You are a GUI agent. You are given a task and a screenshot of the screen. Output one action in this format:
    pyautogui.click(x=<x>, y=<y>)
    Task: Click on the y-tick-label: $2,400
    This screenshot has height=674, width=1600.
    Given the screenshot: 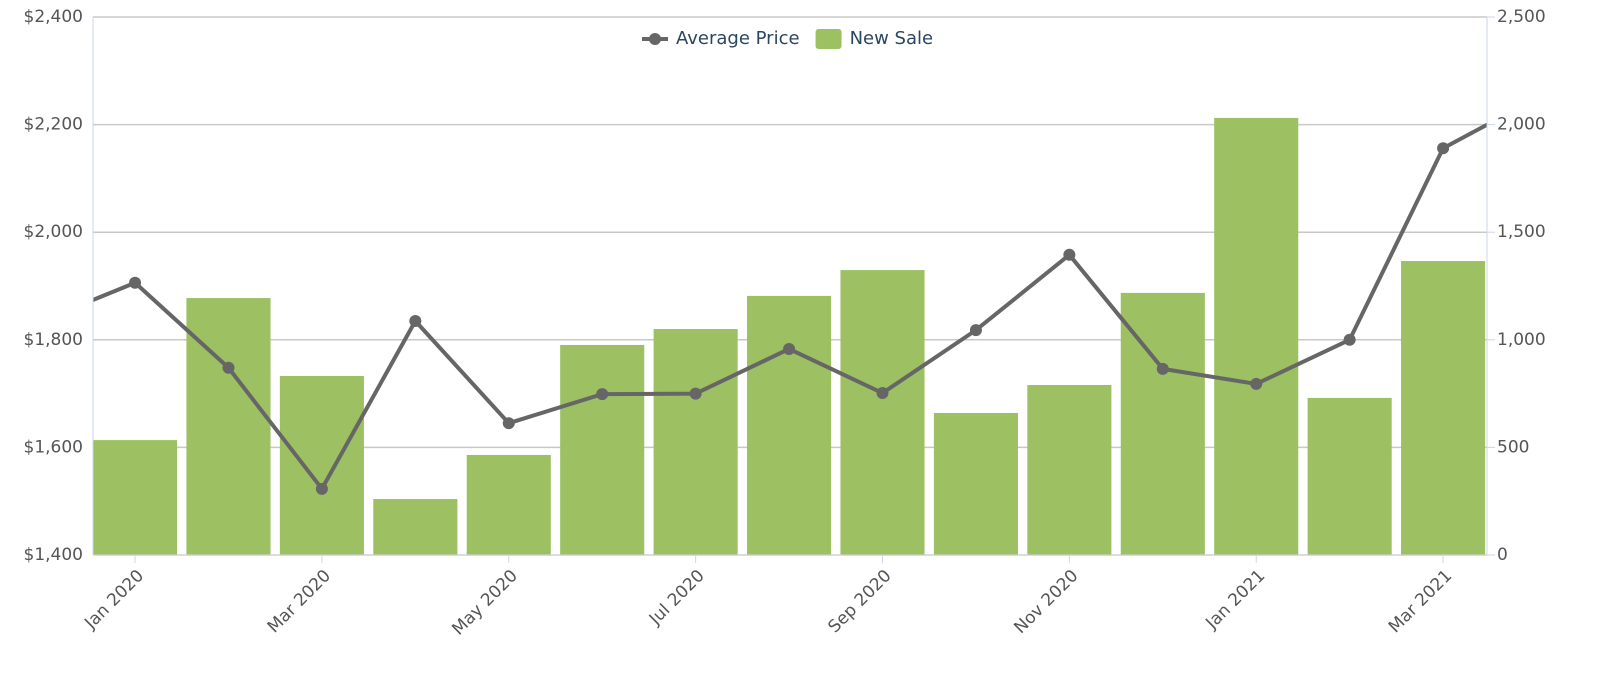 What is the action you would take?
    pyautogui.click(x=53, y=17)
    